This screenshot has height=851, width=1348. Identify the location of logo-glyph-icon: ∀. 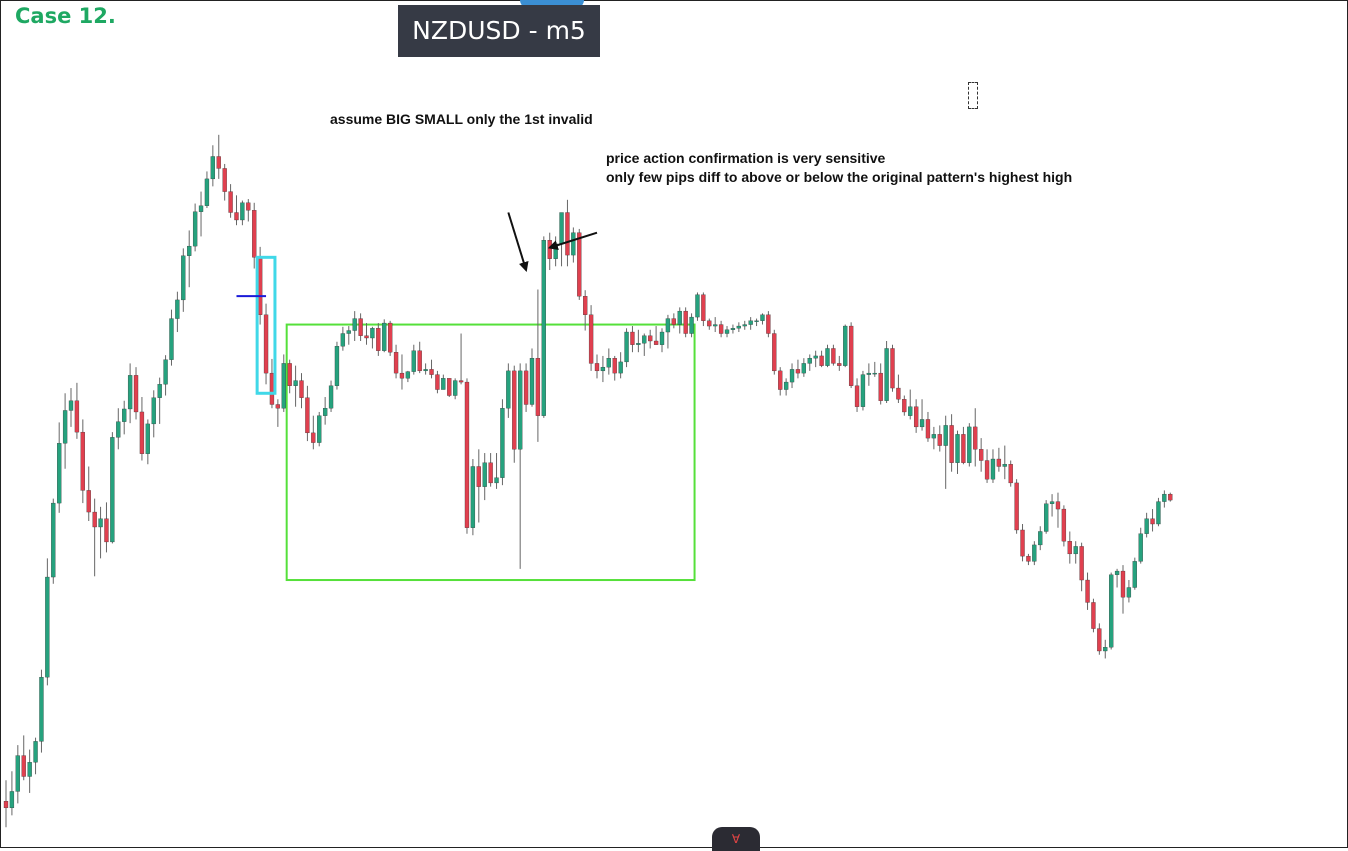
(736, 839).